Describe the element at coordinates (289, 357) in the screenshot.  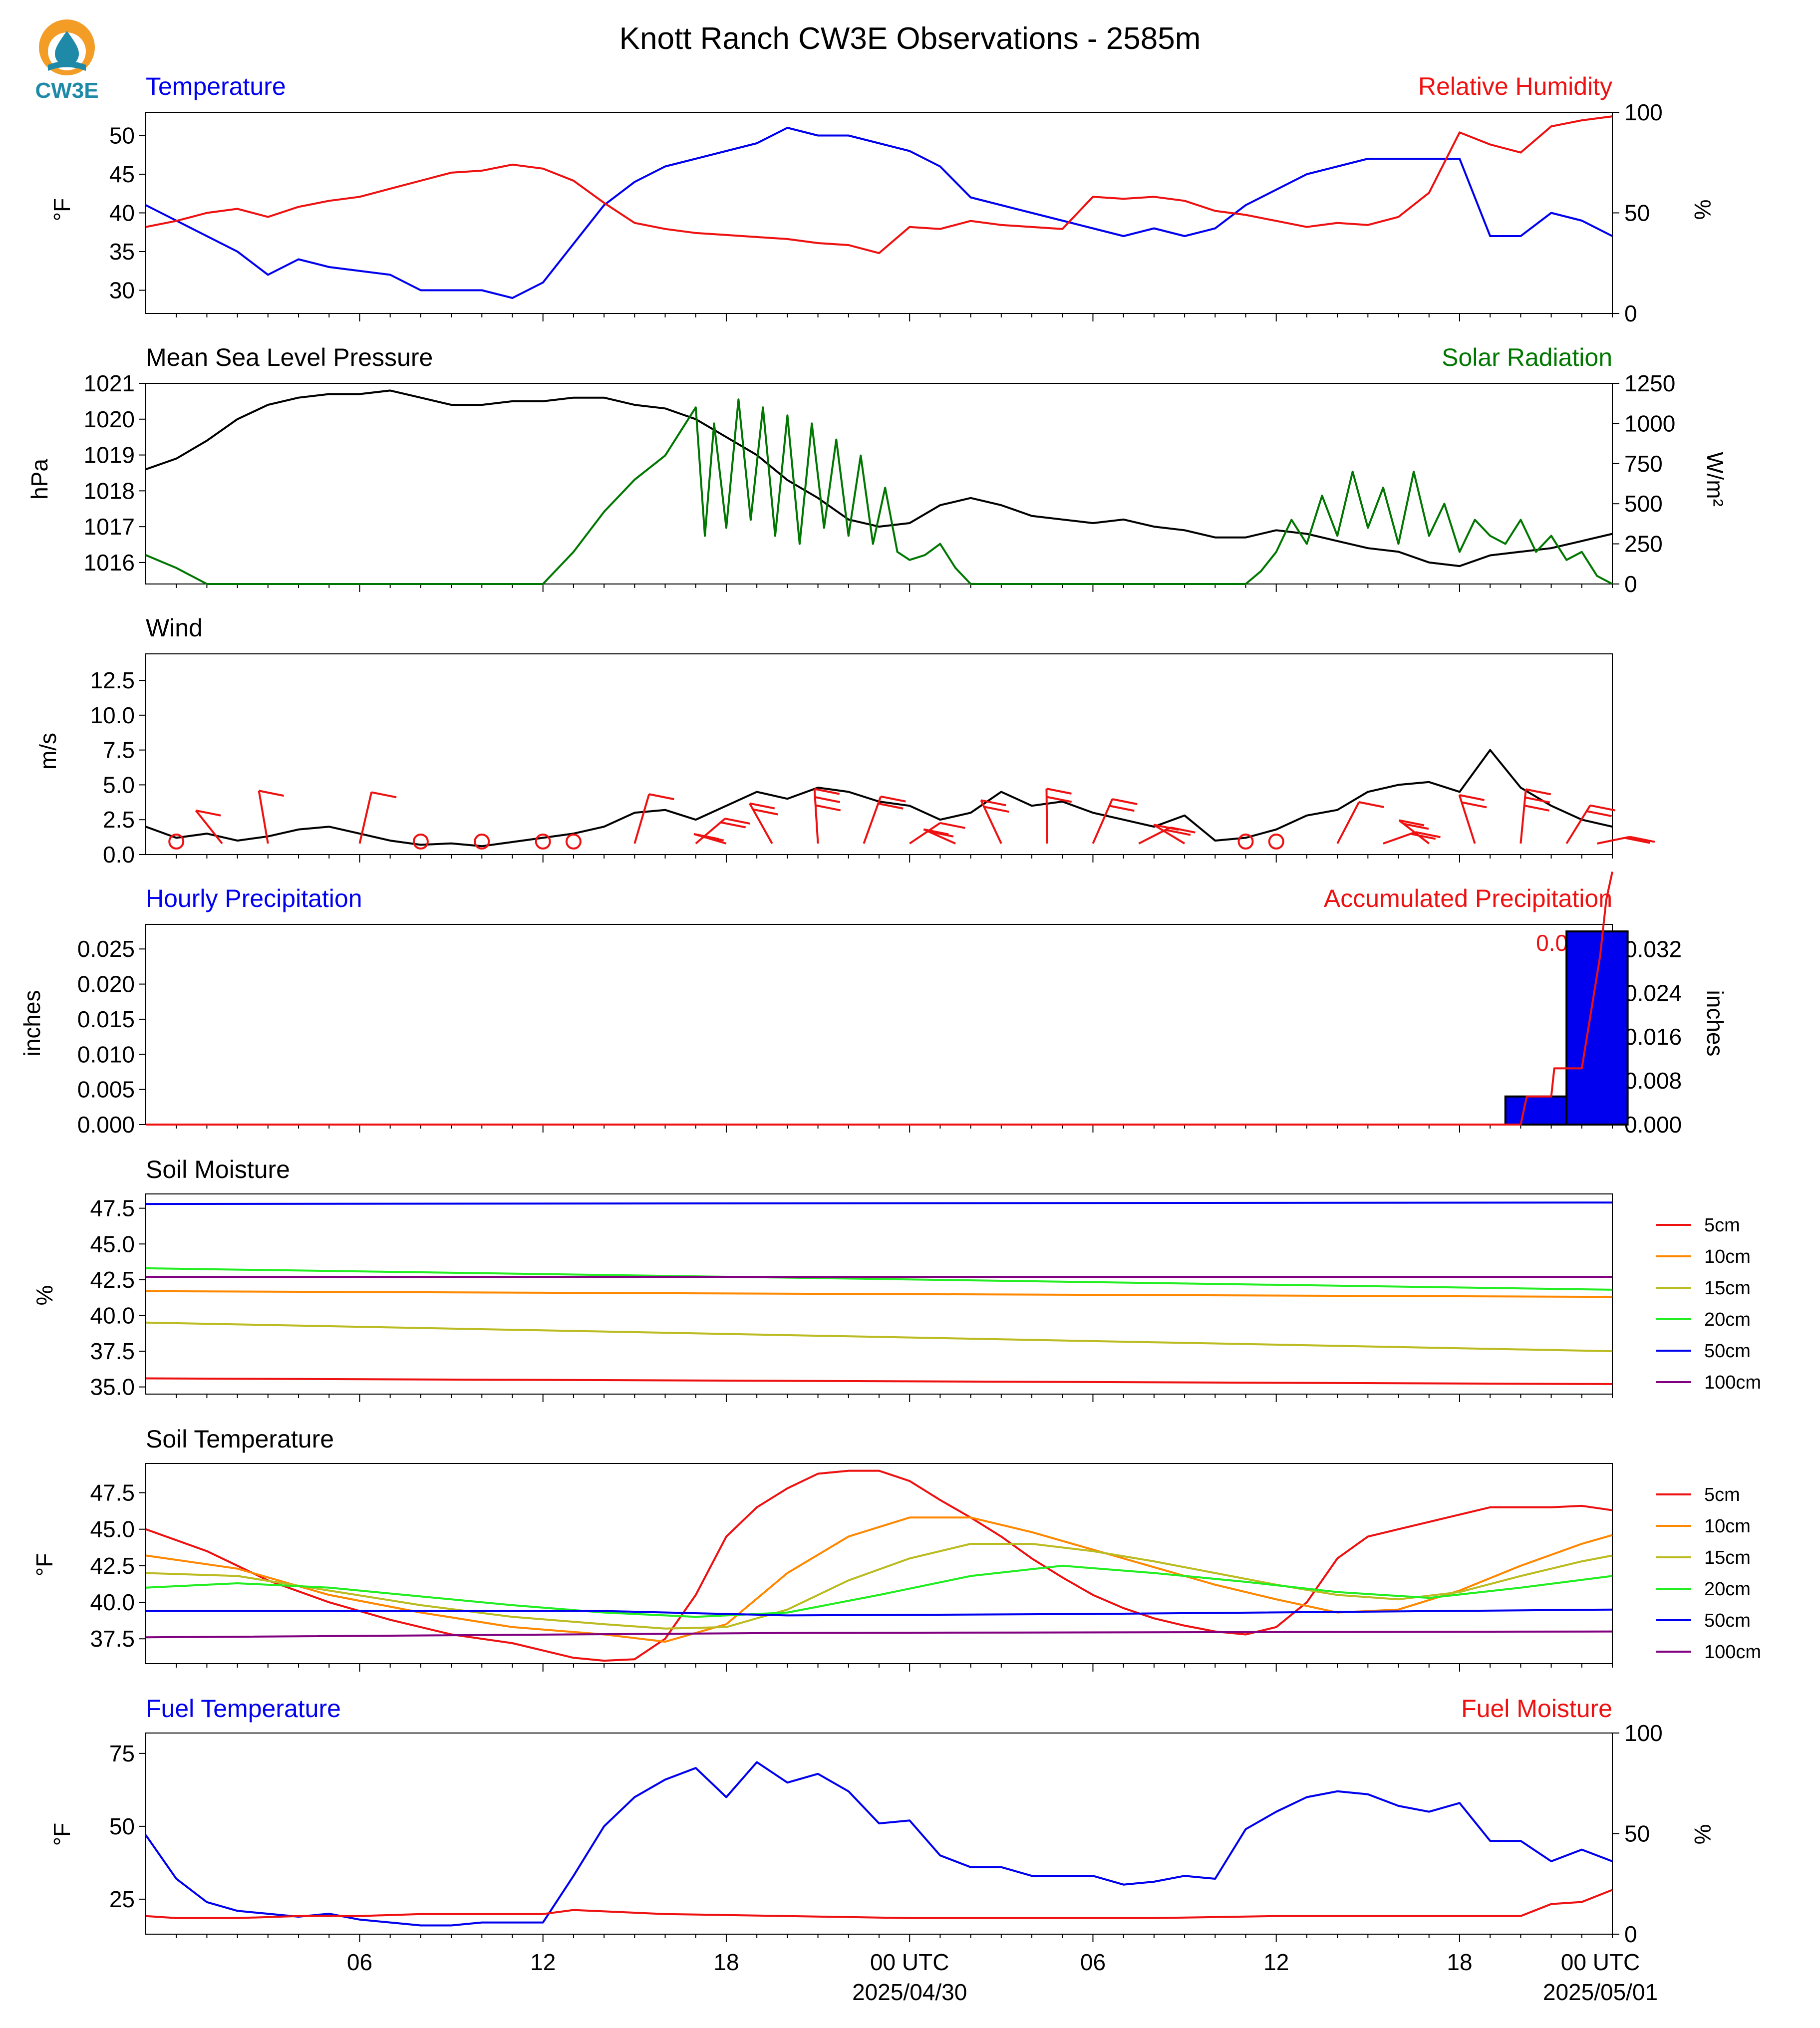
I see `pressure-title: Mean Sea Level Pressure` at that location.